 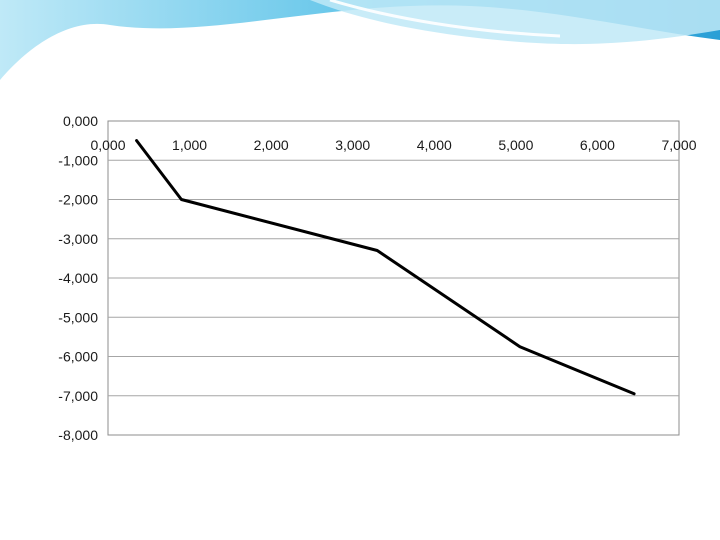 I want to click on header-wave-decoration, so click(x=360, y=40).